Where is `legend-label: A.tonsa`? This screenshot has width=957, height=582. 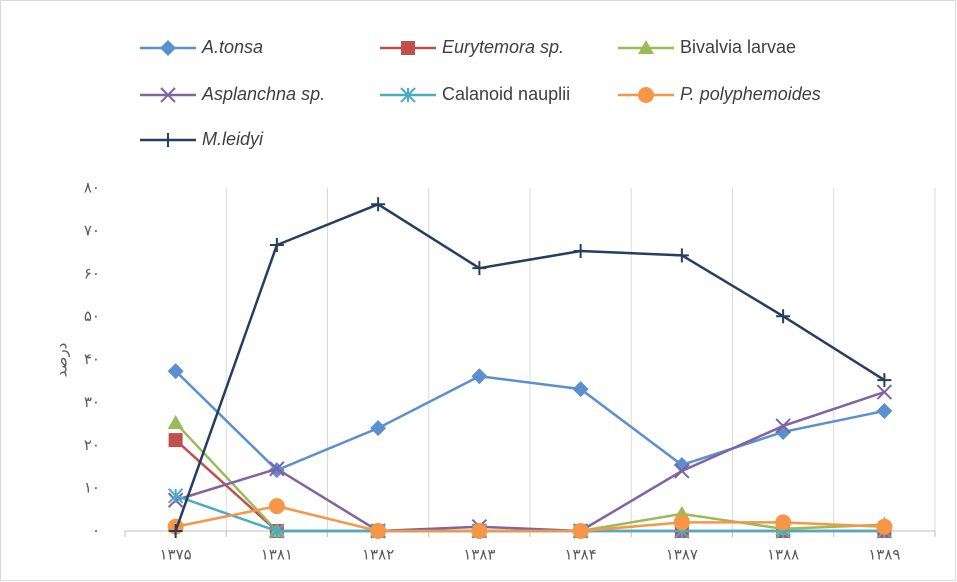
legend-label: A.tonsa is located at coordinates (232, 47).